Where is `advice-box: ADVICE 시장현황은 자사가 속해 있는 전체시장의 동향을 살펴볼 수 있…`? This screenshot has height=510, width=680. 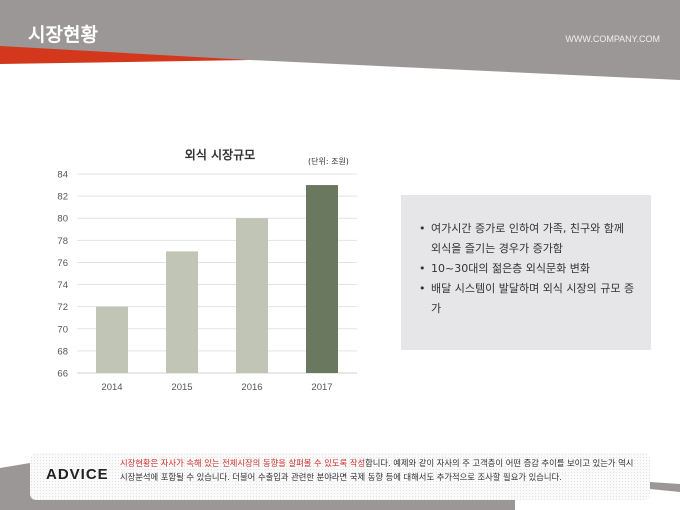
advice-box: ADVICE 시장현황은 자사가 속해 있는 전체시장의 동향을 살펴볼 수 있… is located at coordinates (340, 476).